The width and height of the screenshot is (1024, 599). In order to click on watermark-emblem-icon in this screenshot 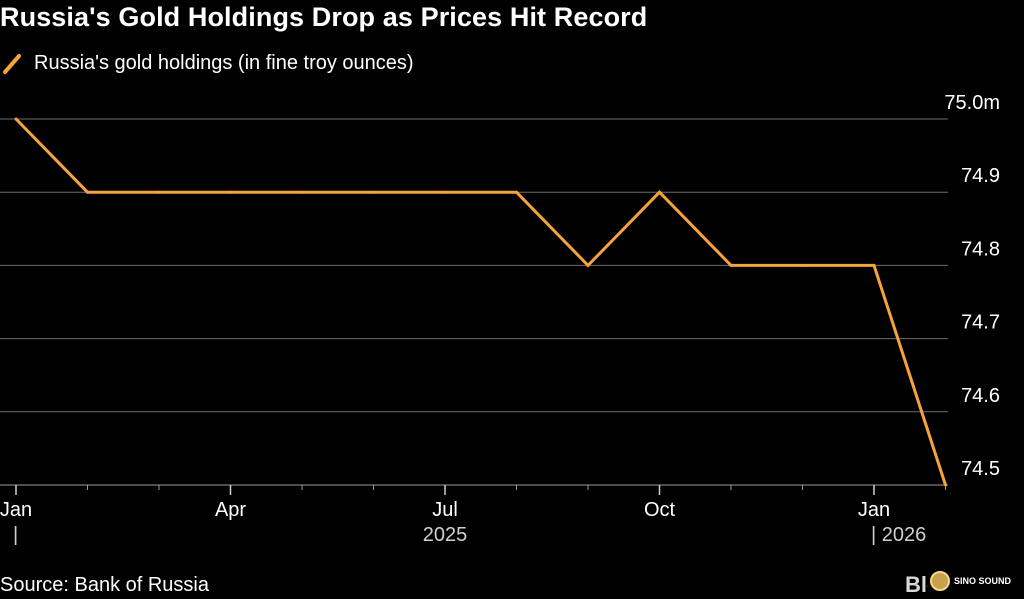, I will do `click(940, 581)`.